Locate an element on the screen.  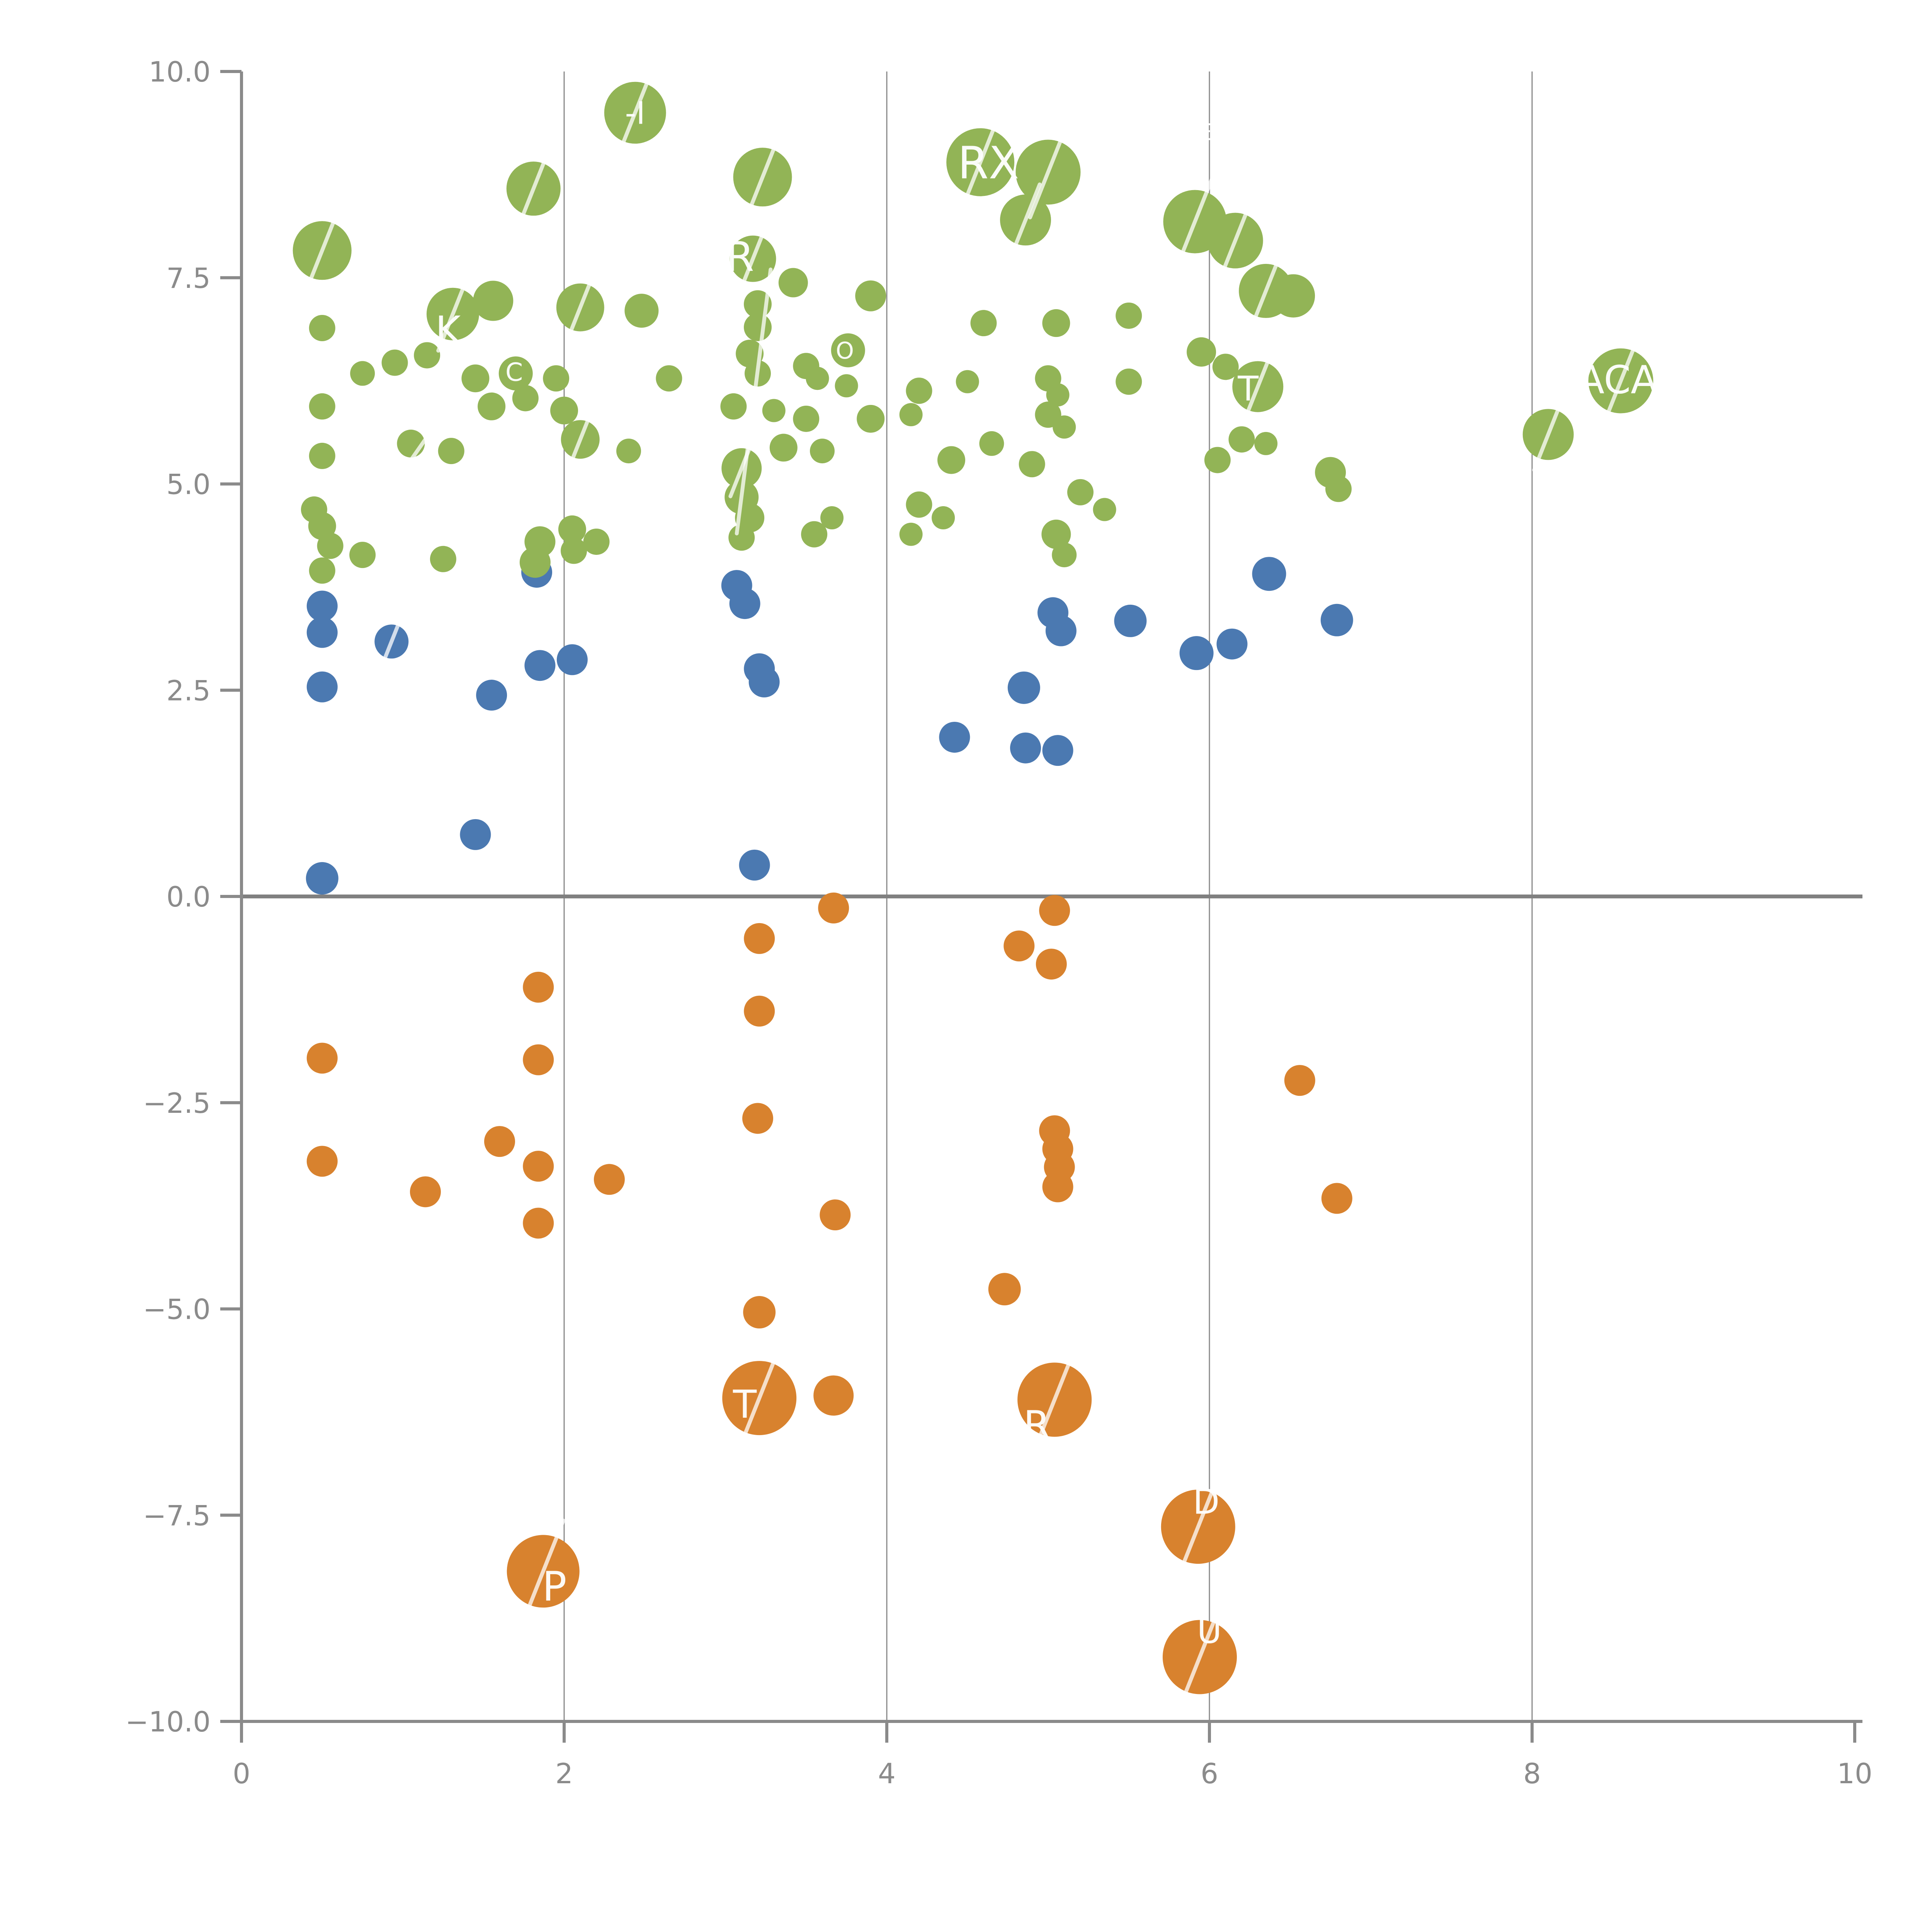
y-tick-label: −5.0 is located at coordinates (177, 1310).